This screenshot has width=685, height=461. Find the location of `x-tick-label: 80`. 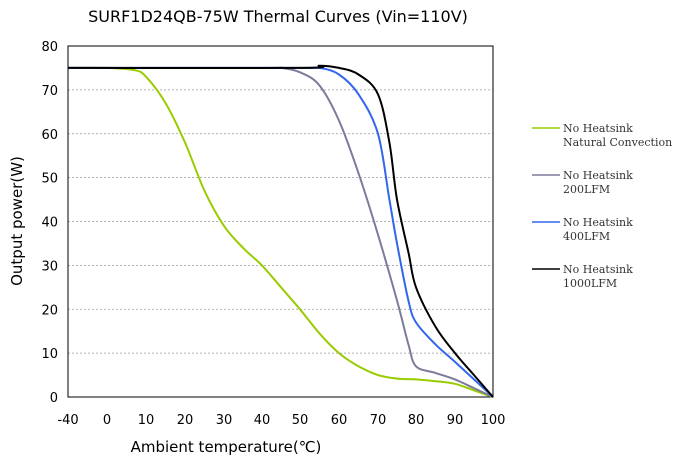

x-tick-label: 80 is located at coordinates (416, 420).